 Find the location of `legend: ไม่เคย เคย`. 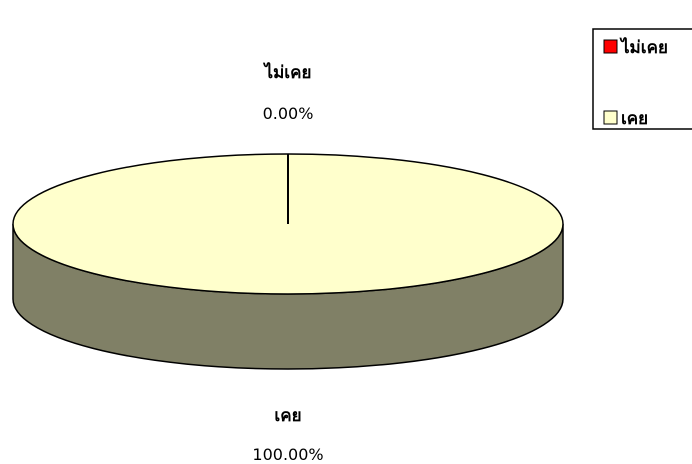

legend: ไม่เคย เคย is located at coordinates (642, 79).